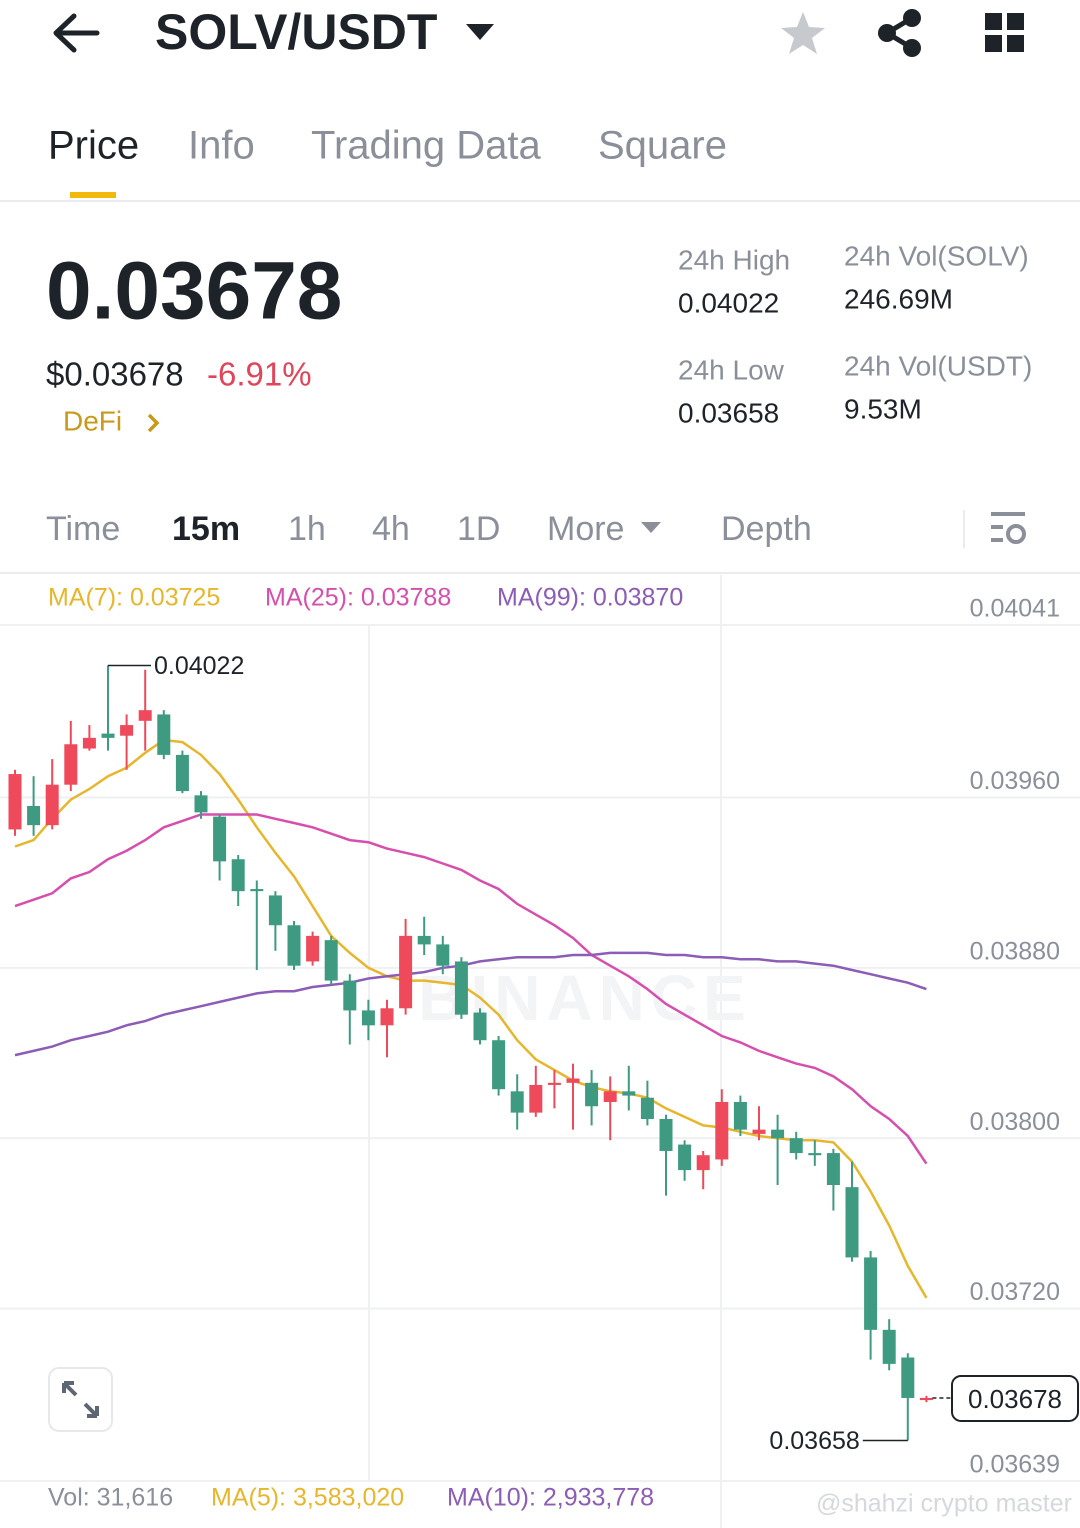 This screenshot has height=1528, width=1080. I want to click on tag-chevron, so click(153, 423).